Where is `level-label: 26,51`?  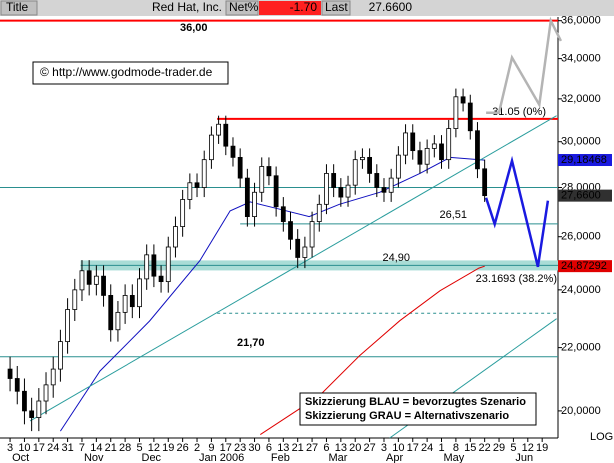
level-label: 26,51 is located at coordinates (453, 215).